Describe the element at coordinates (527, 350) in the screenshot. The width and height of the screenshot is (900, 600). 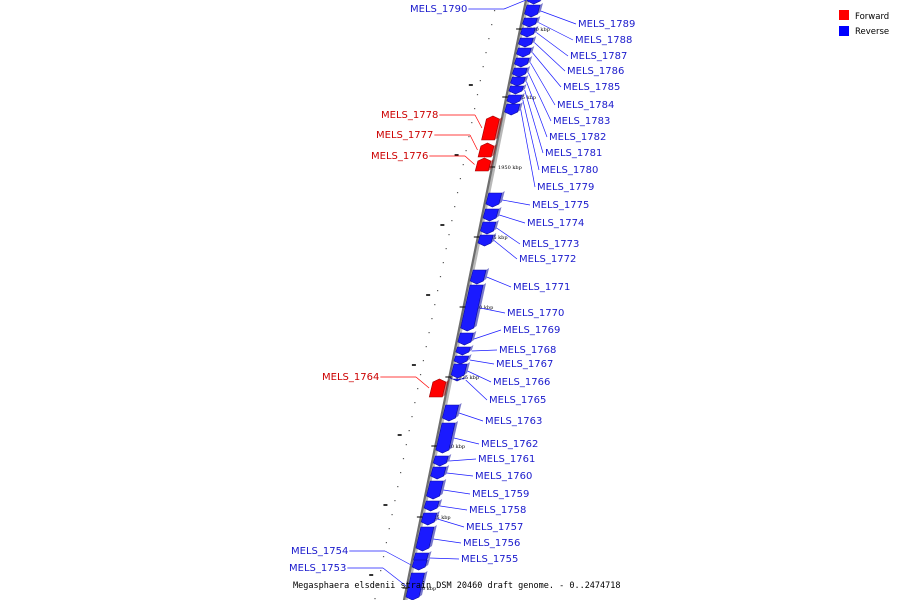
I see `gene-label: MELS_1768` at that location.